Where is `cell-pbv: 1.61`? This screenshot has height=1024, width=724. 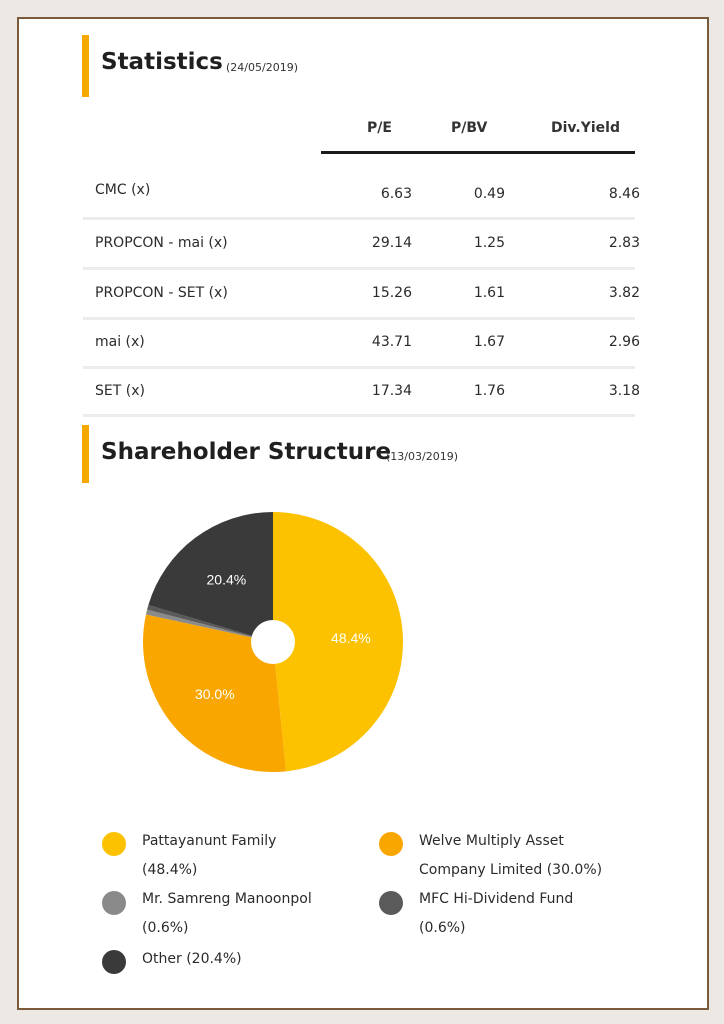 cell-pbv: 1.61 is located at coordinates (489, 293).